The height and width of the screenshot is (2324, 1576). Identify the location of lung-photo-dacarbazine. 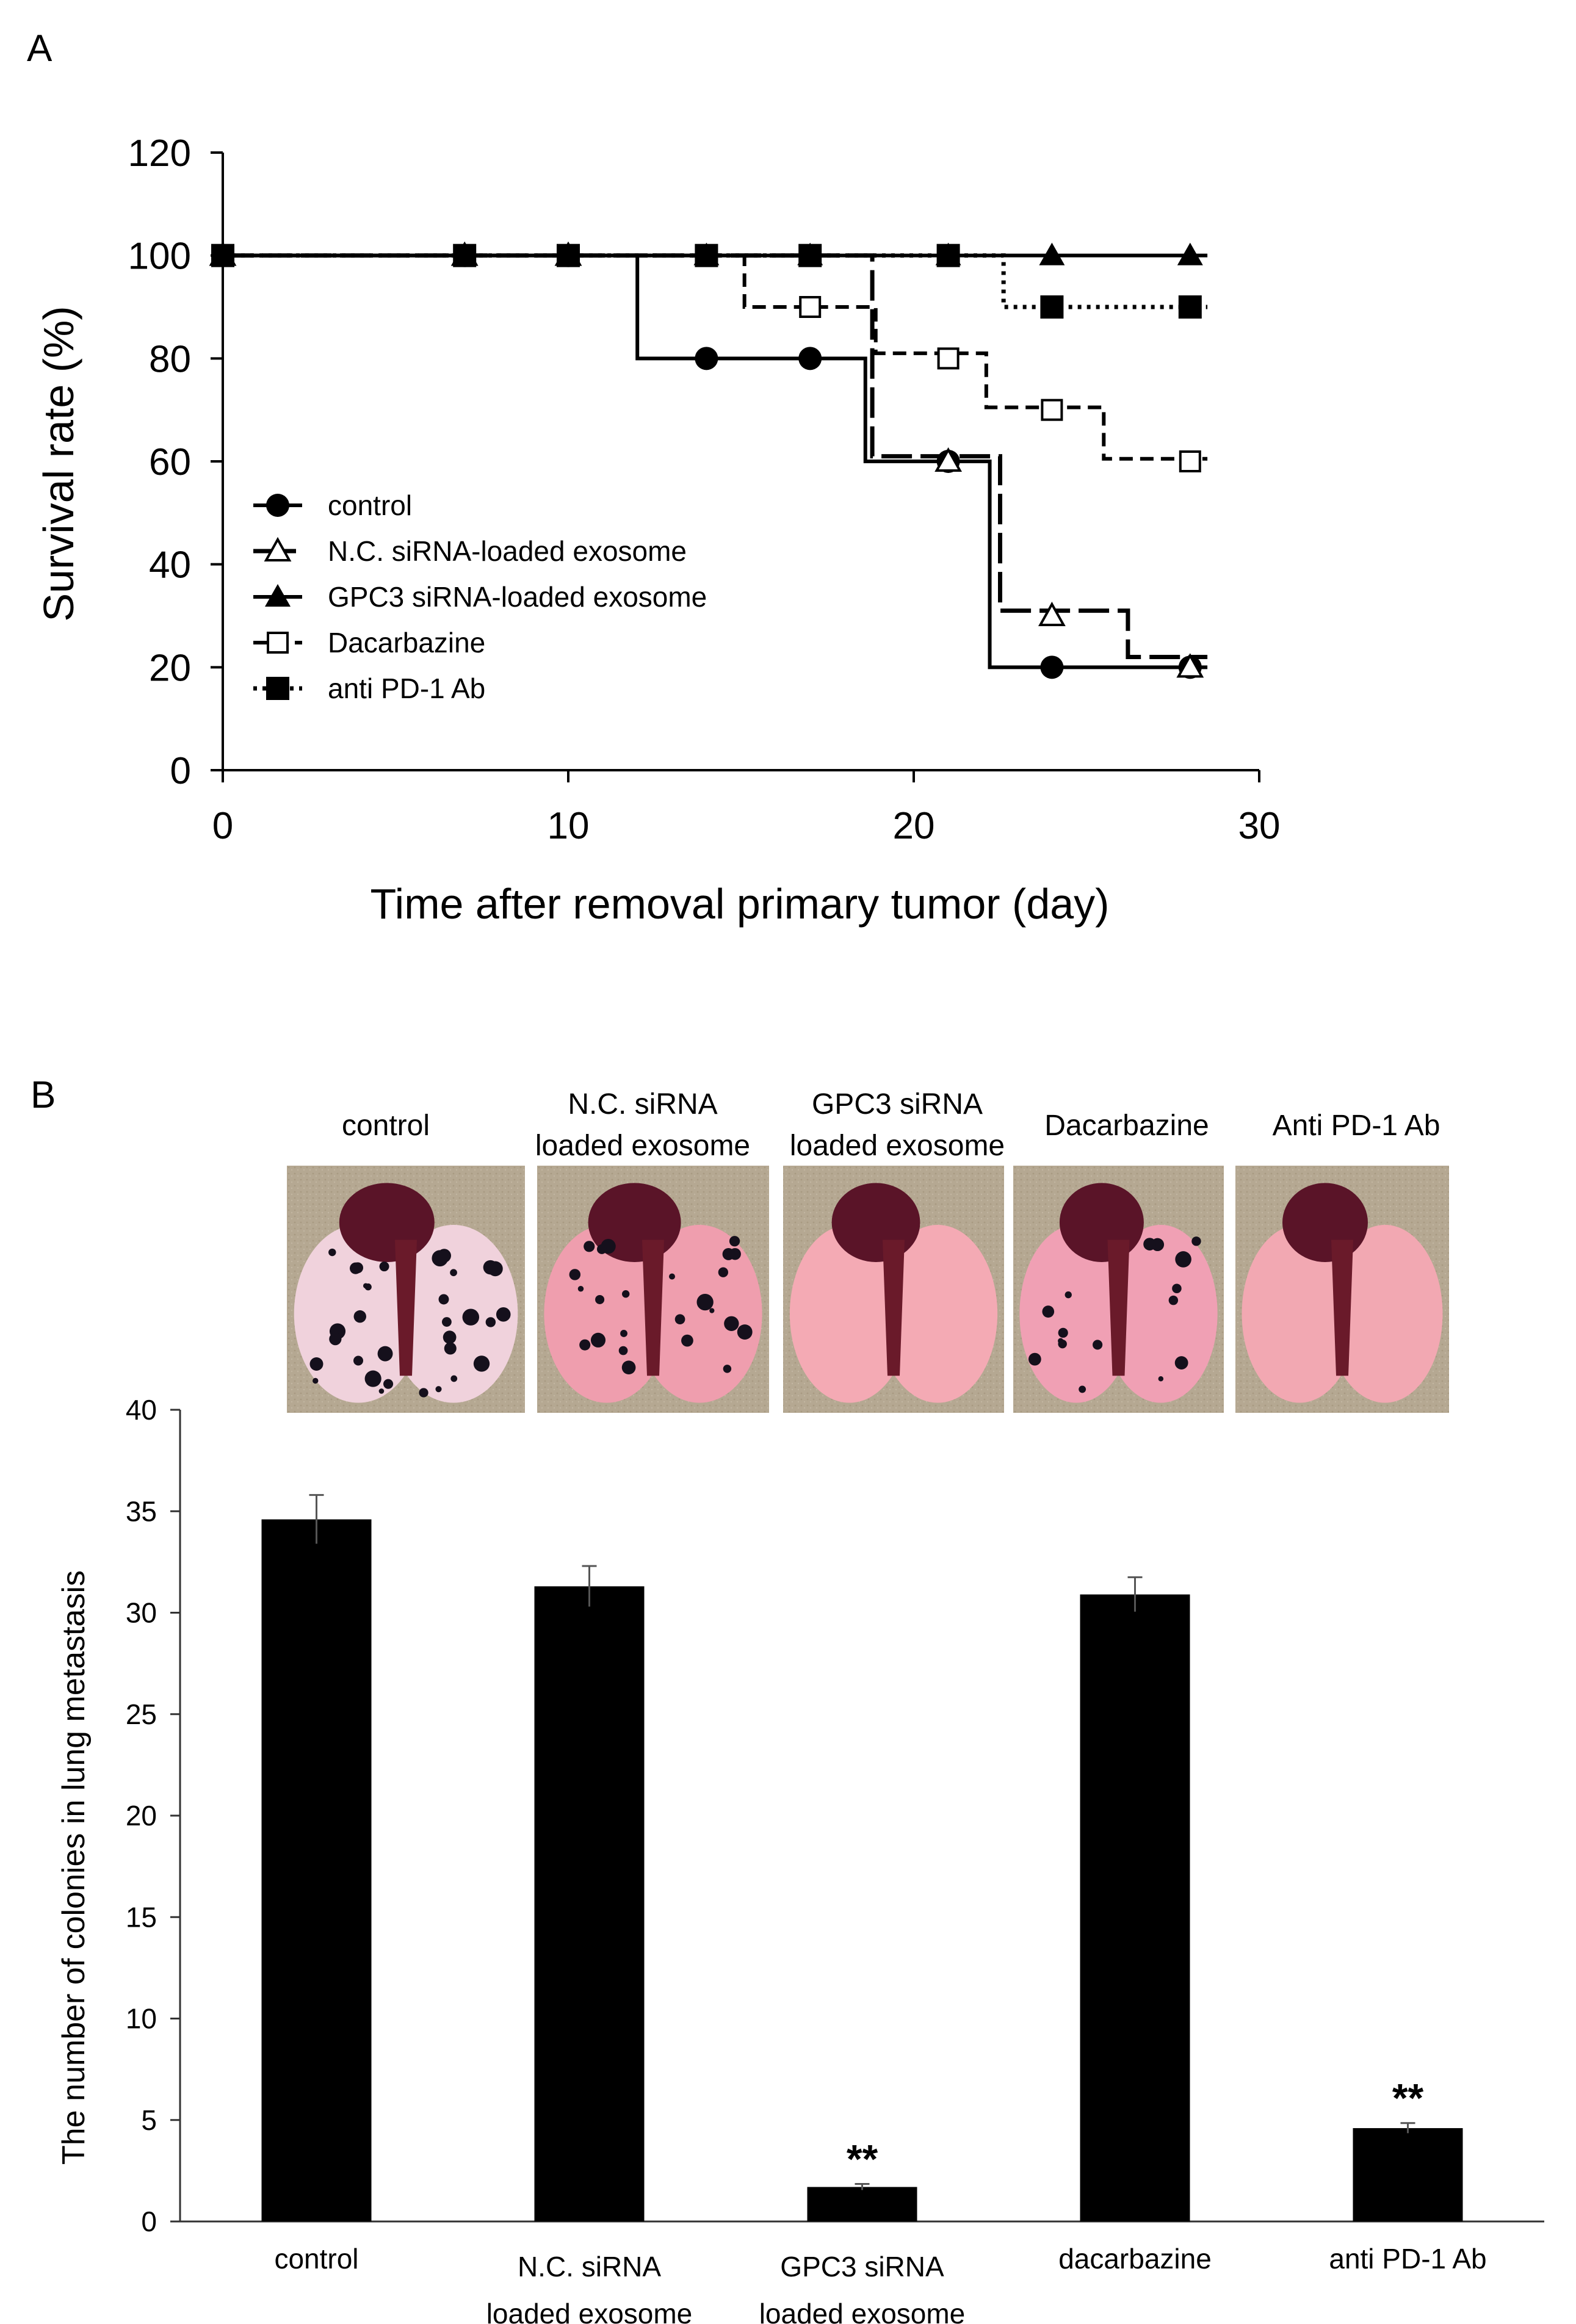
(1118, 1289).